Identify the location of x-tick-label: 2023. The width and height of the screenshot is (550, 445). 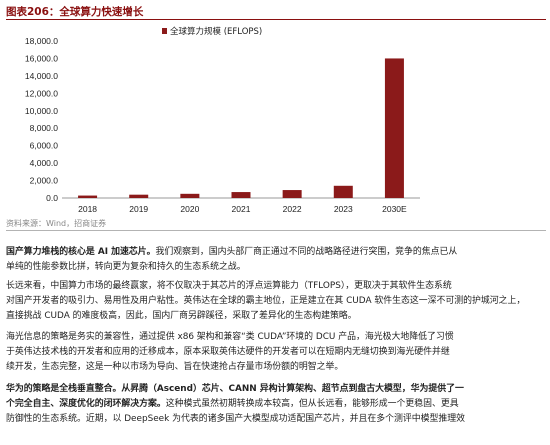
(343, 209).